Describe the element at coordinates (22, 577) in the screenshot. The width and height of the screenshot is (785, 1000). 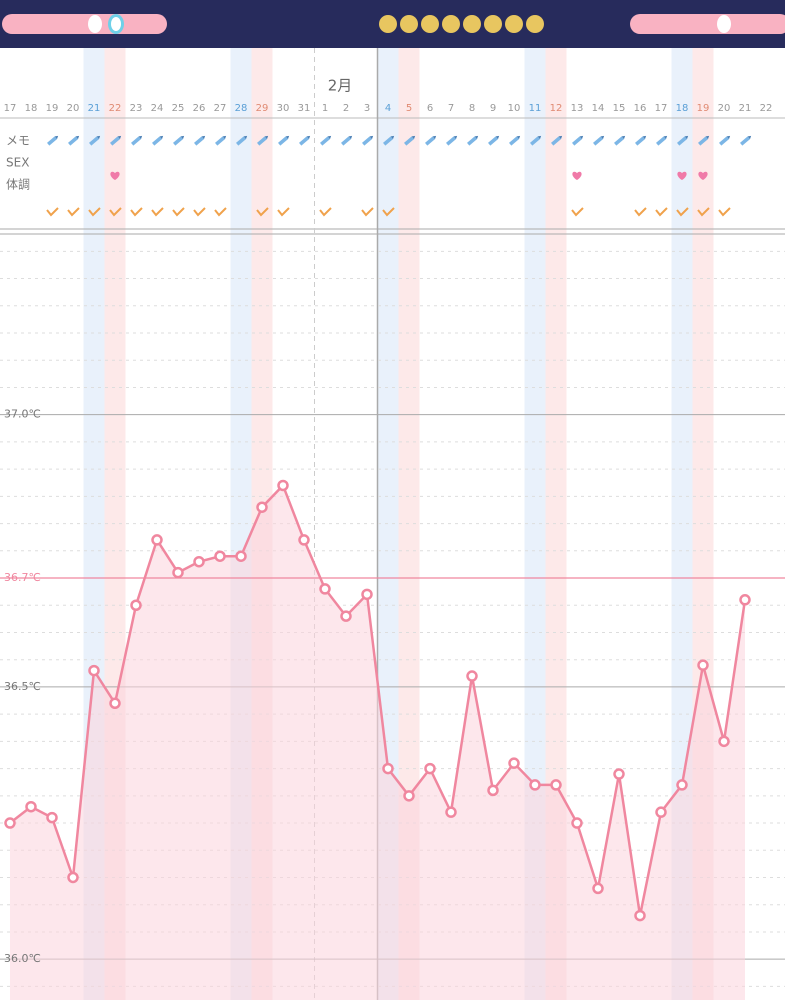
I see `cover-line-label: 36.7℃` at that location.